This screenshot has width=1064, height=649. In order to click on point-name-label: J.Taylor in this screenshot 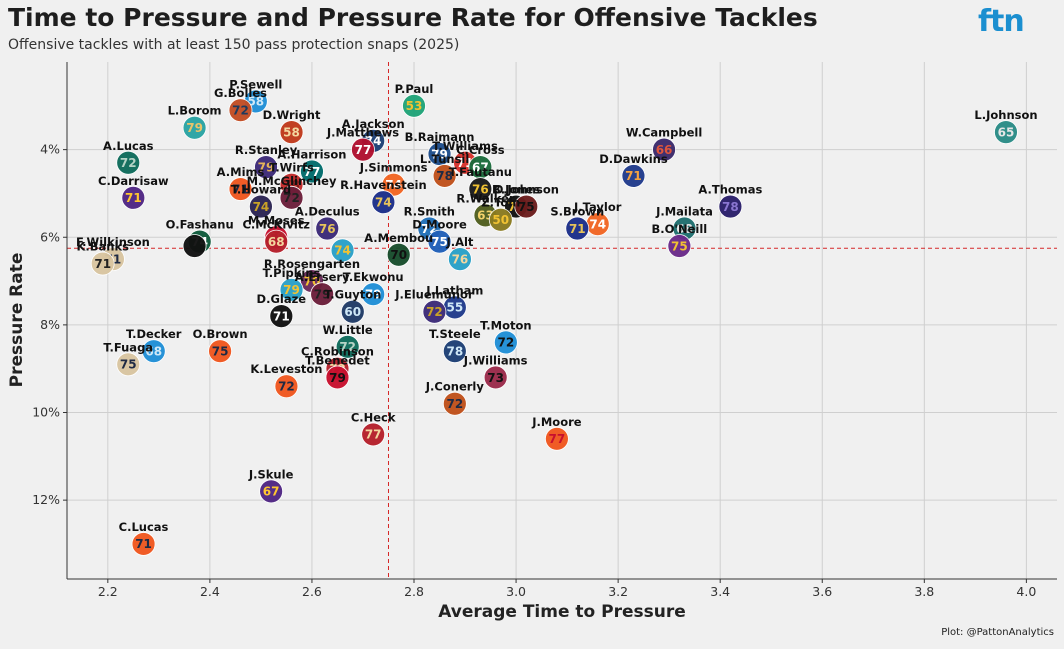, I will do `click(597, 207)`.